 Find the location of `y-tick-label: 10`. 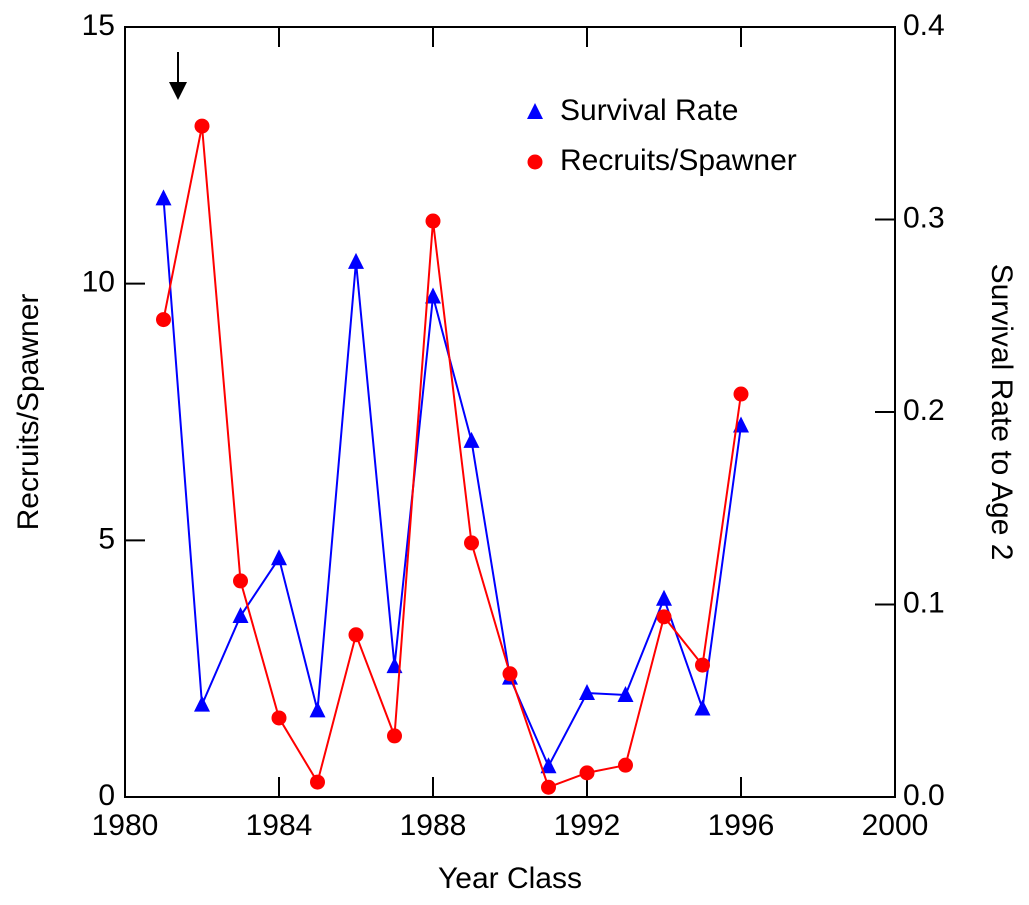

y-tick-label: 10 is located at coordinates (98, 282).